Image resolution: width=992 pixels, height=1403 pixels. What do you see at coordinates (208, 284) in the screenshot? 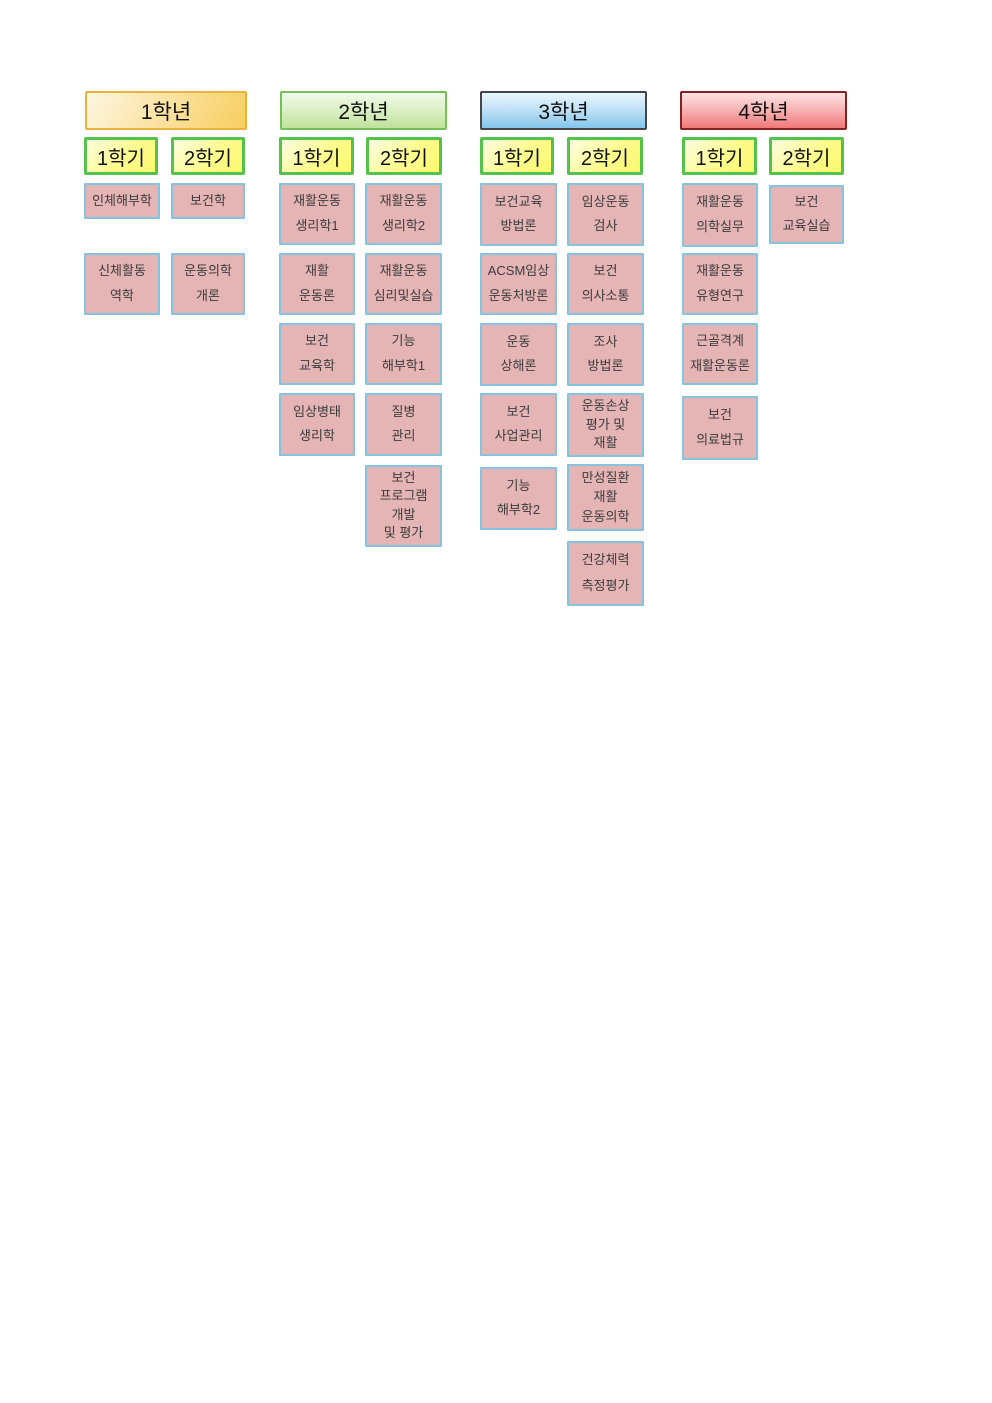
I see `course-box: 운동의학 개론` at bounding box center [208, 284].